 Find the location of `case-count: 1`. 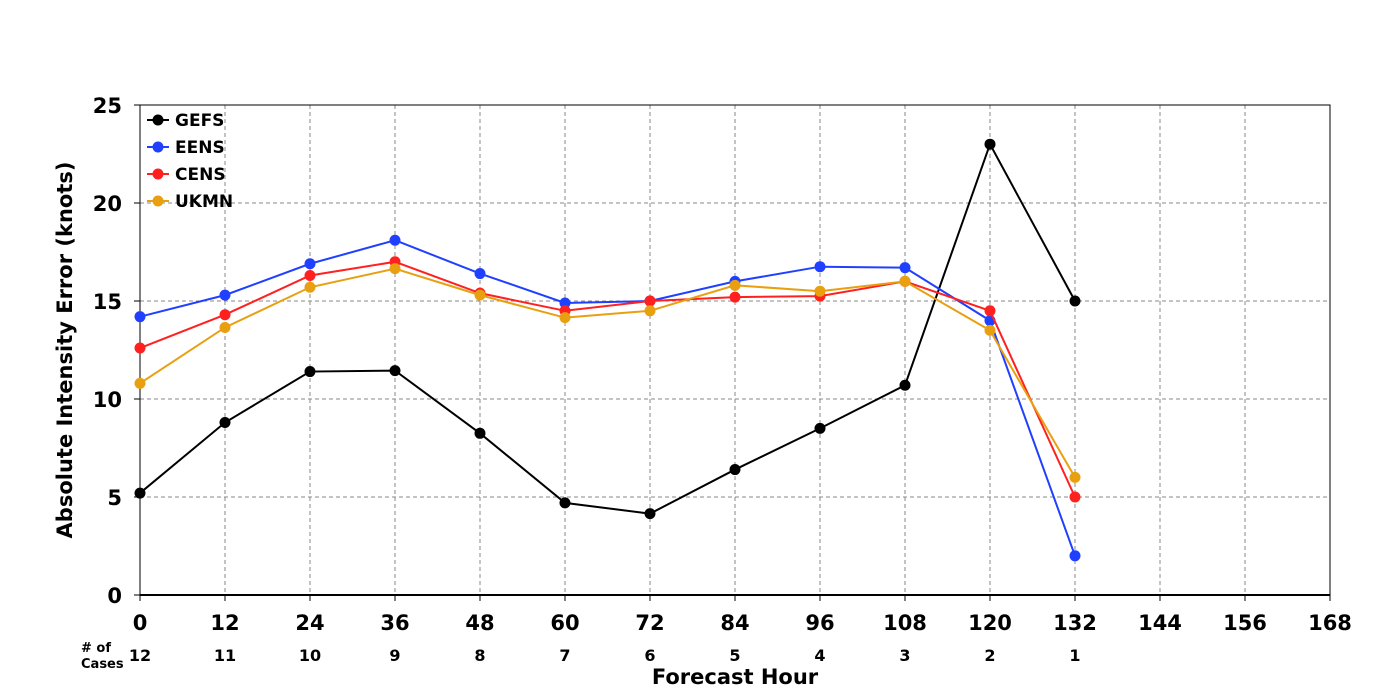

case-count: 1 is located at coordinates (1074, 655).